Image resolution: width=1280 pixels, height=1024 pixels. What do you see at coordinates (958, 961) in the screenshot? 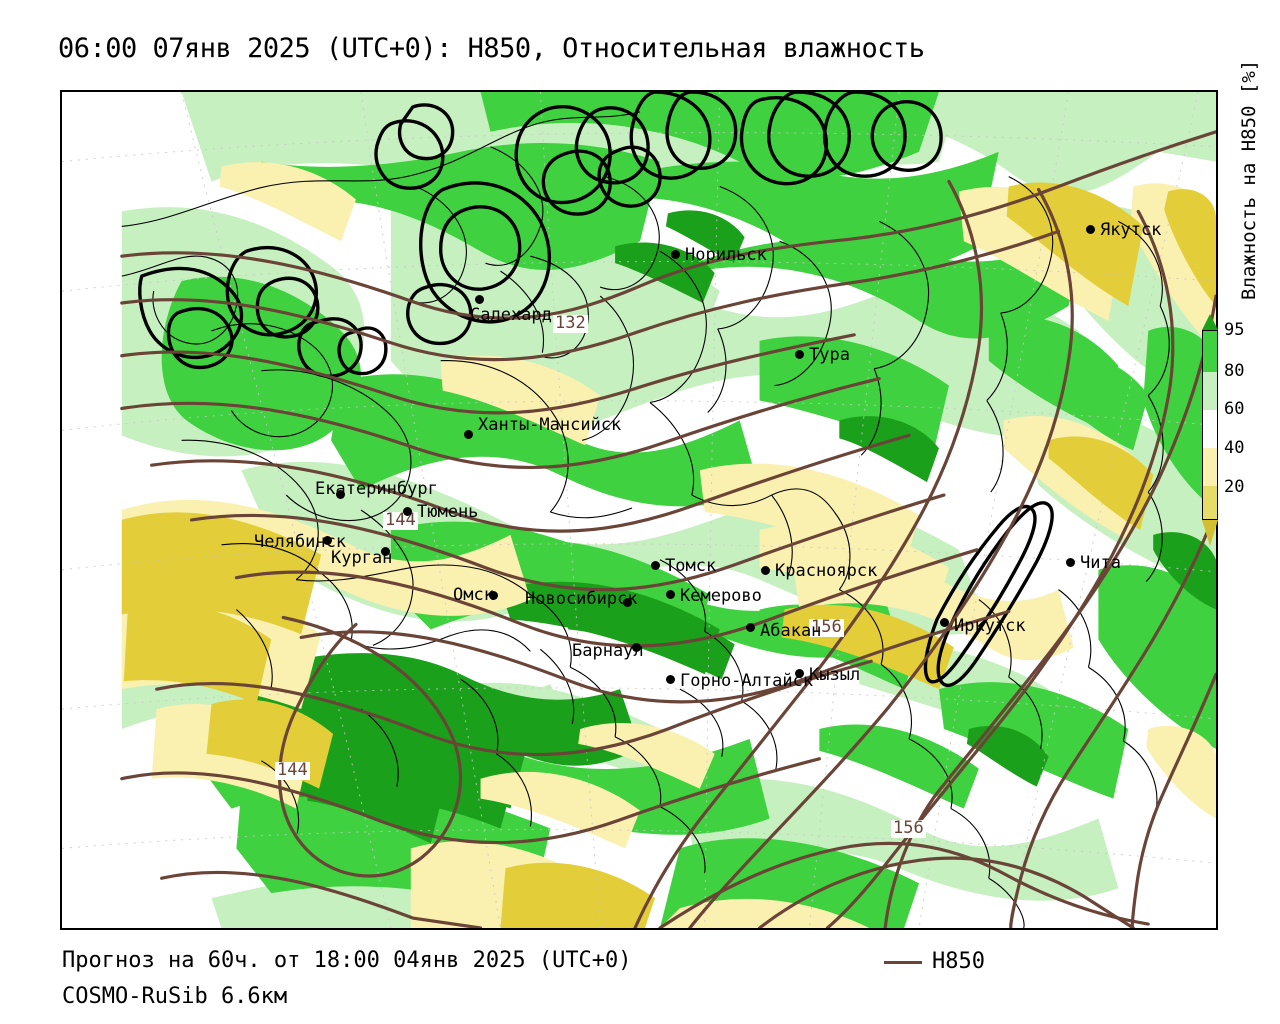
I see `h850-legend-label: H850` at bounding box center [958, 961].